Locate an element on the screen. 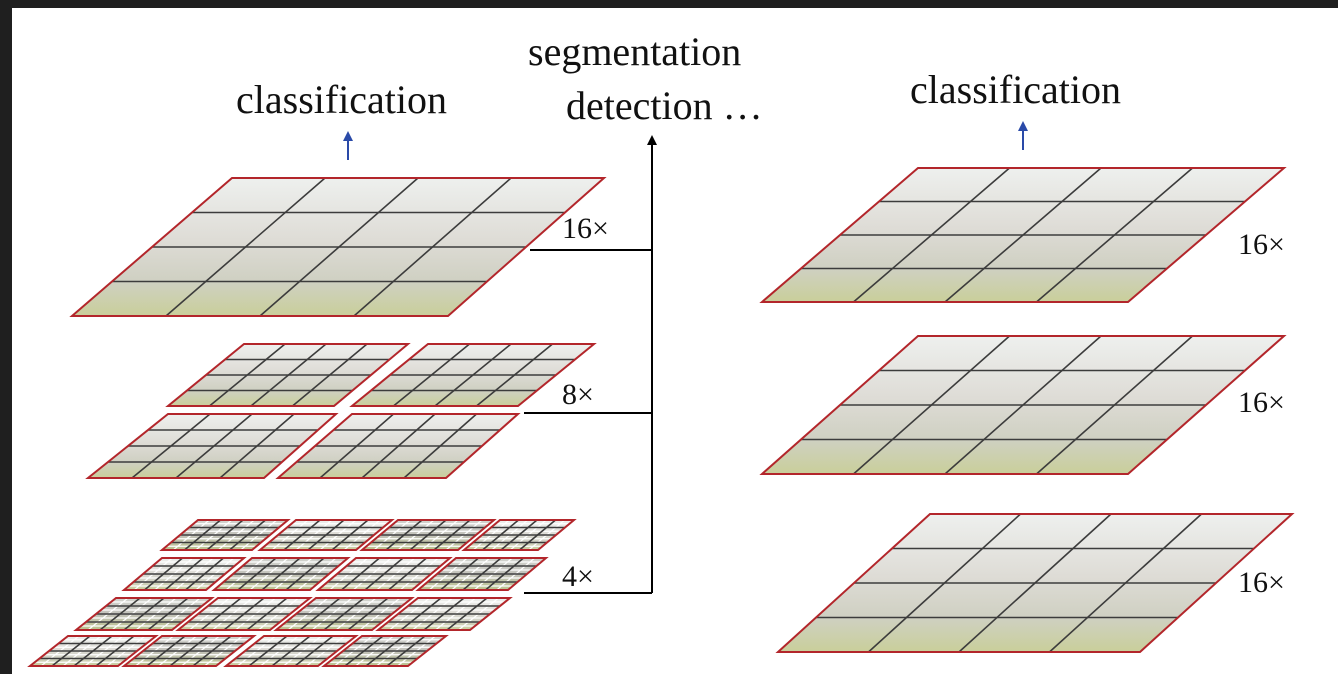 The width and height of the screenshot is (1338, 674). left-plane-4x-tile-1-border is located at coordinates (225, 535).